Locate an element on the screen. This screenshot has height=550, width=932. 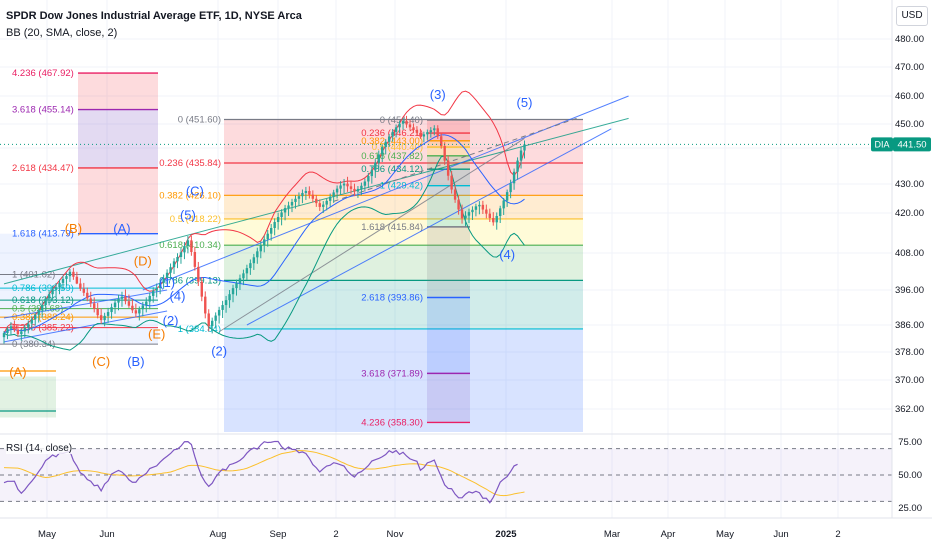
rsi-background is located at coordinates (446, 475).